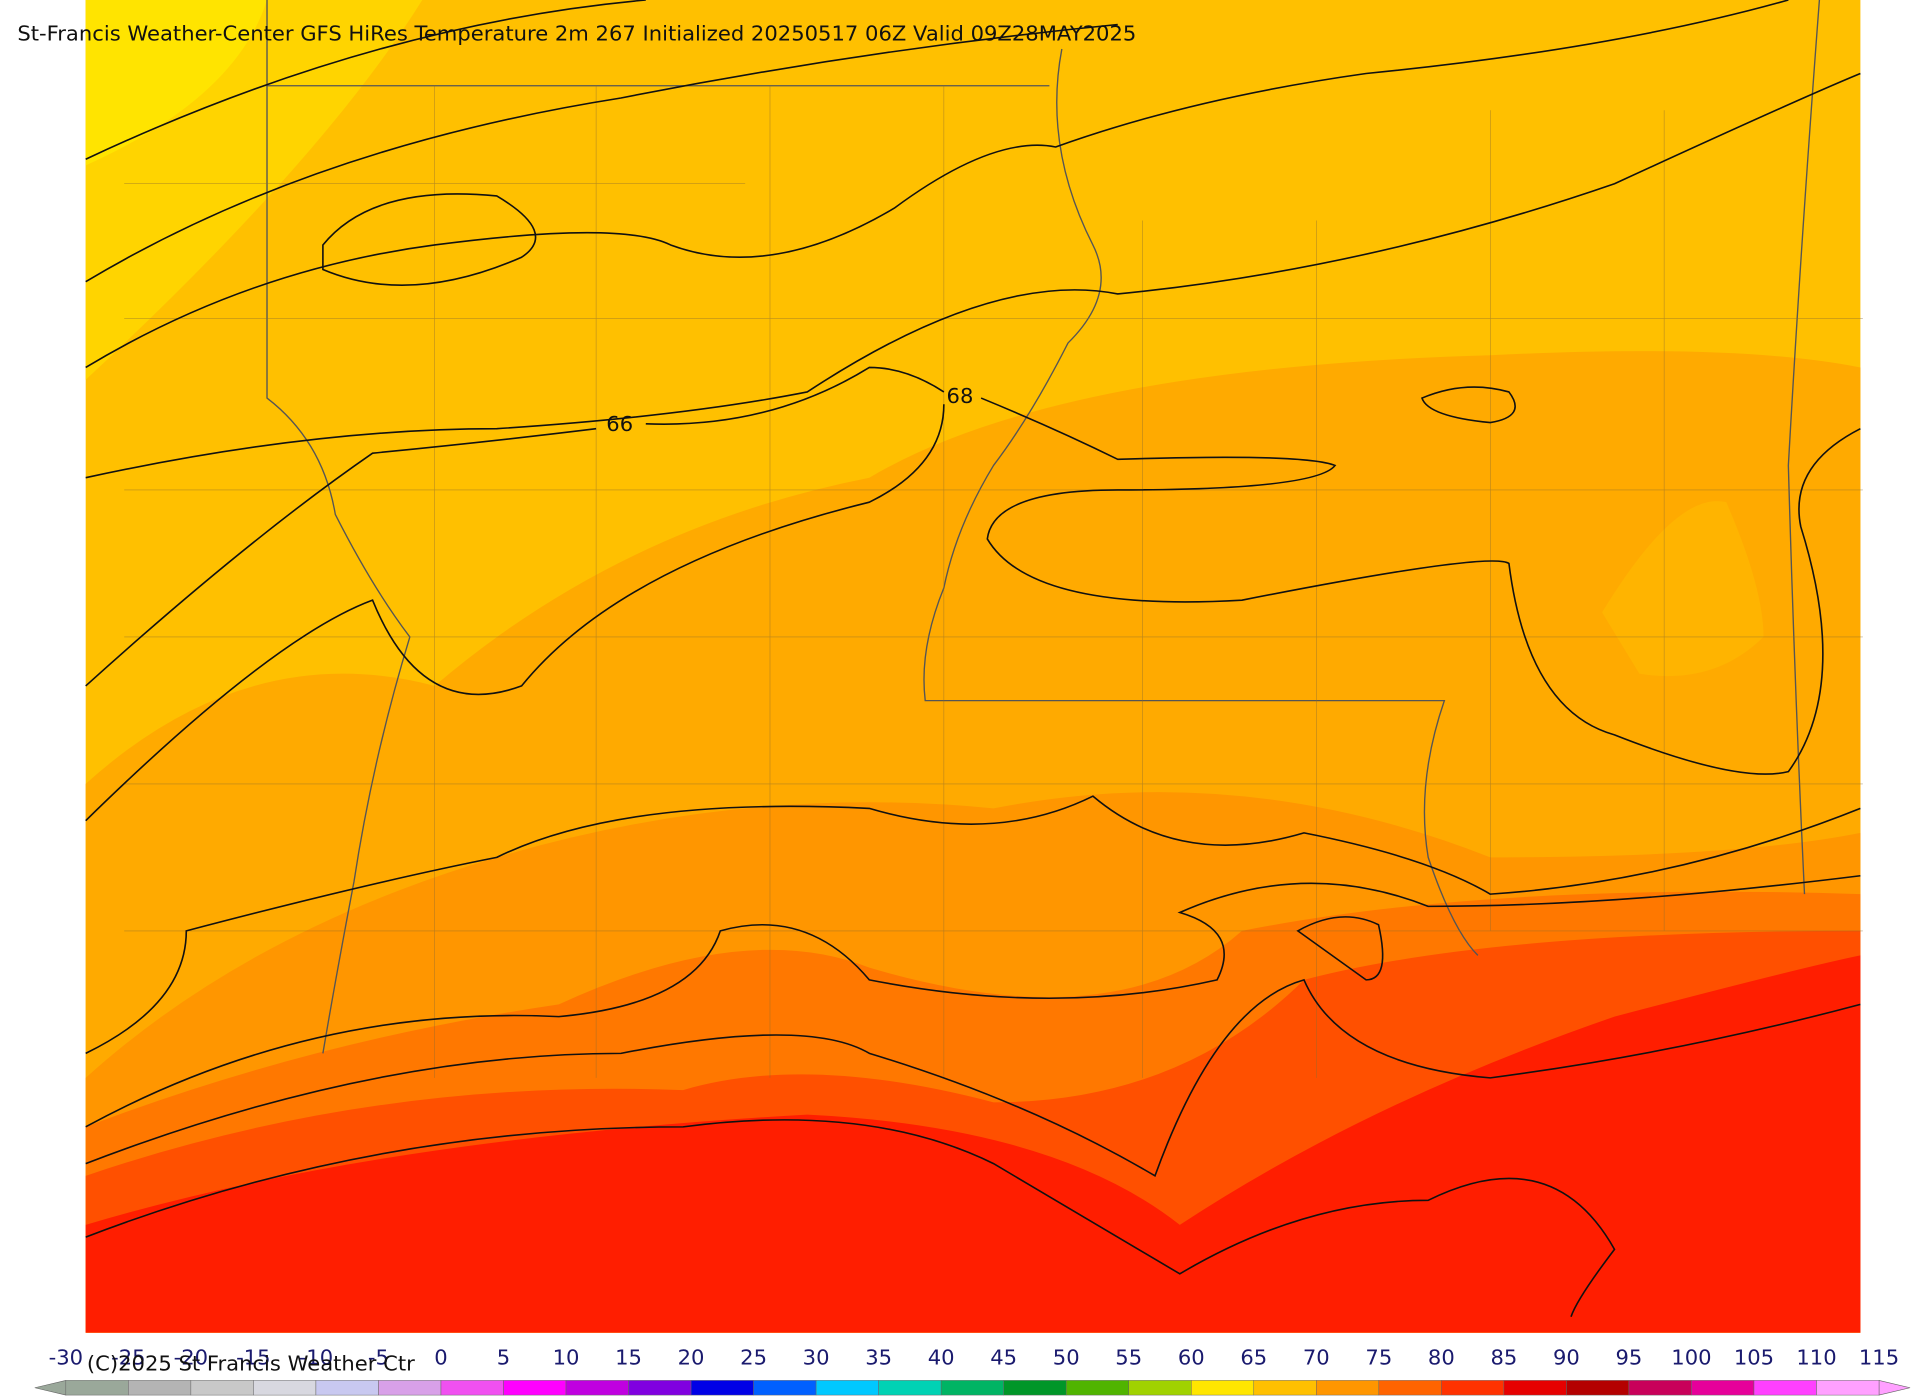 Image resolution: width=1920 pixels, height=1400 pixels. I want to click on colorbar-label: 105, so click(1754, 1358).